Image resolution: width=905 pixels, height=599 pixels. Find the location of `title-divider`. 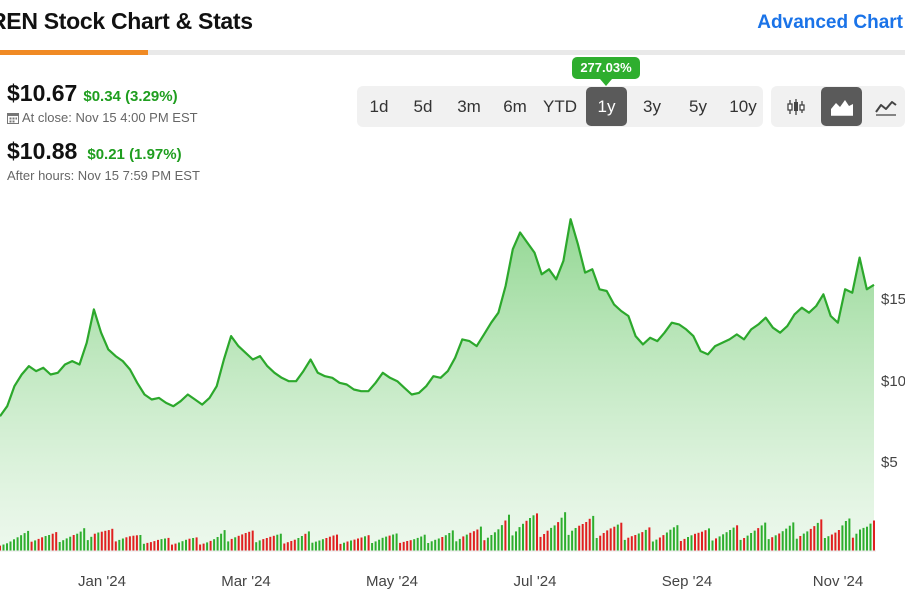

title-divider is located at coordinates (452, 52).